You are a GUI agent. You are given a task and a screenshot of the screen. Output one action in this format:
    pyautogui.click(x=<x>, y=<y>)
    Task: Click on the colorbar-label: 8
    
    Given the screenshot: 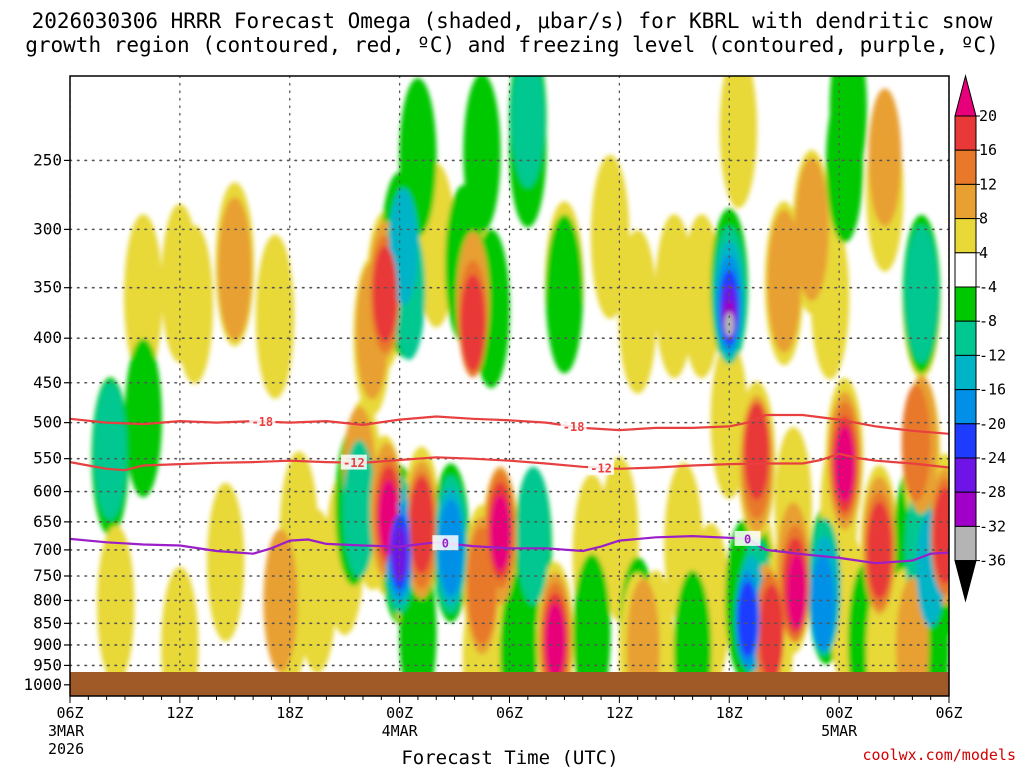 What is the action you would take?
    pyautogui.click(x=983, y=219)
    